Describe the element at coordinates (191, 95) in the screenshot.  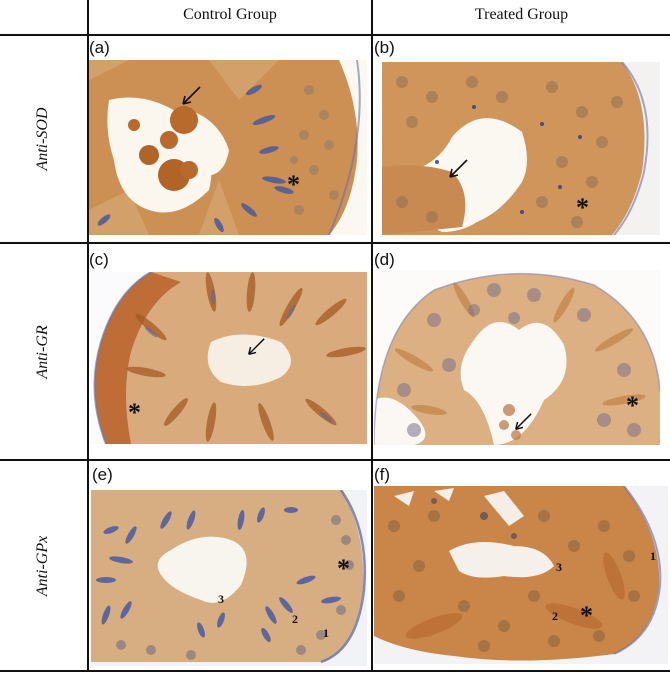
I see `arrow-icon-a` at that location.